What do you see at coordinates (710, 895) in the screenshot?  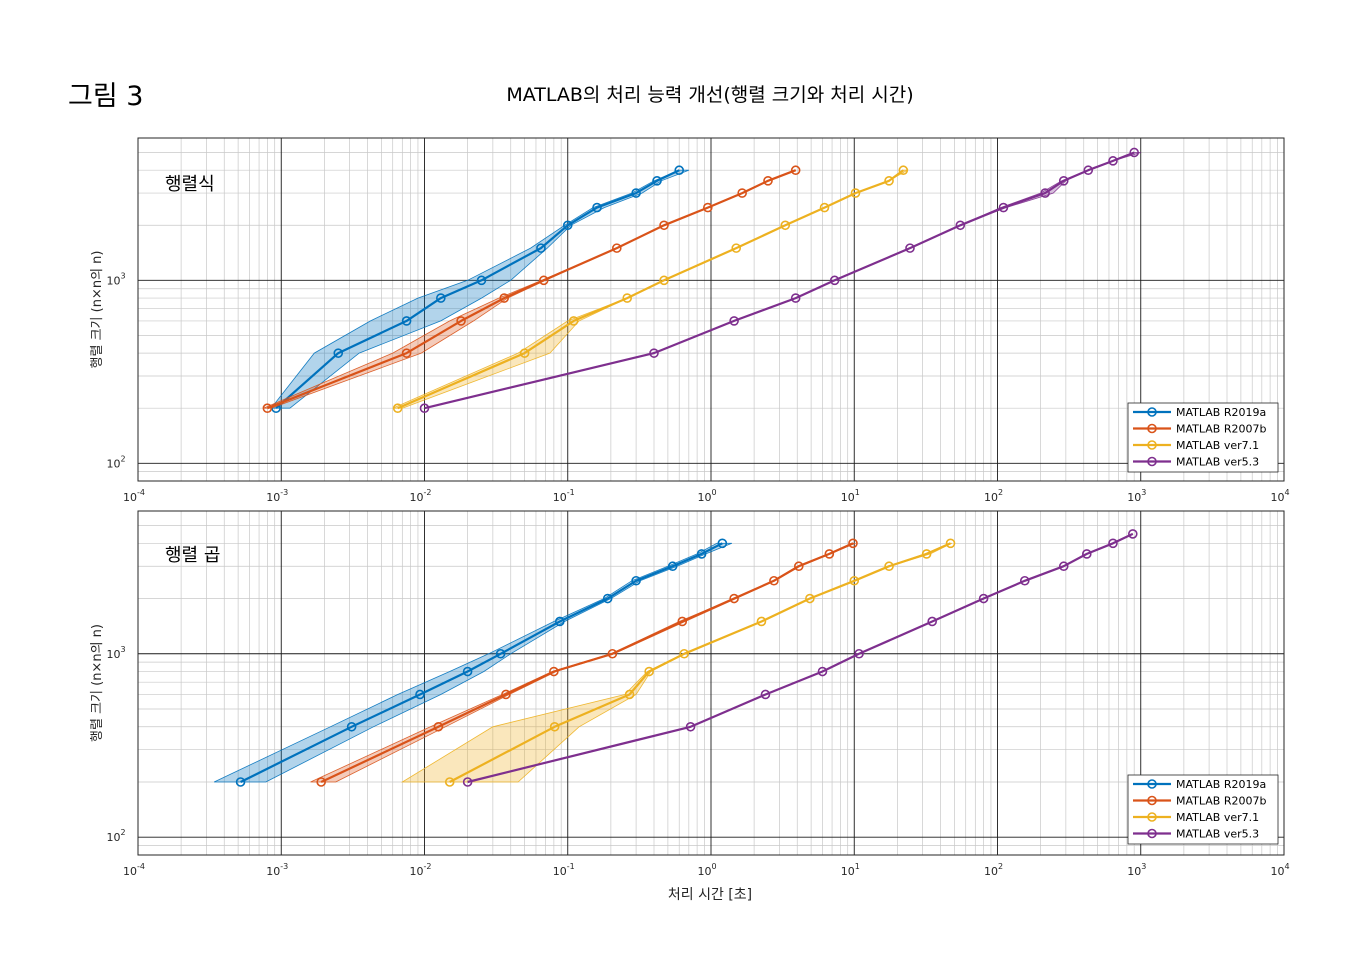 I see `x-axis-label: 처리 시간 [초]` at bounding box center [710, 895].